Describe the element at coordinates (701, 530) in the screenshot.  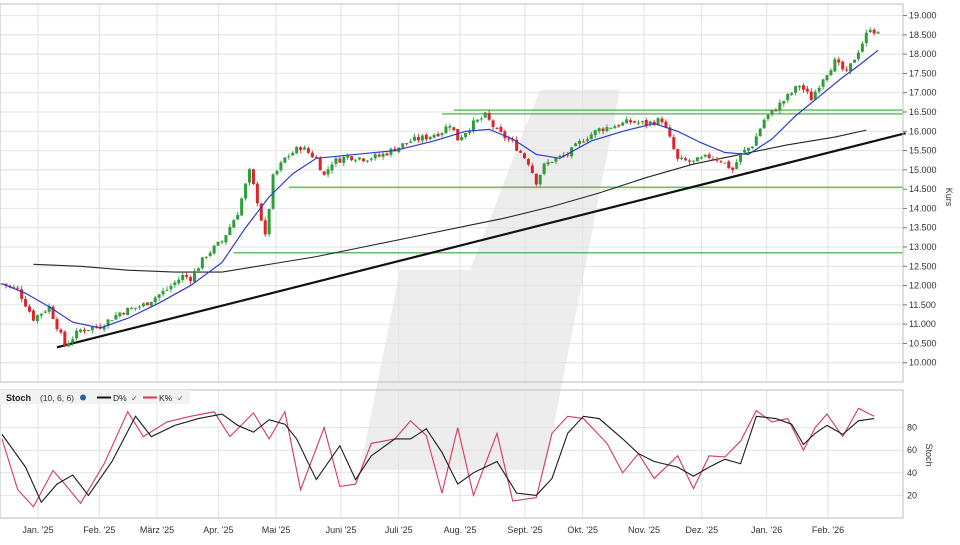
I see `x-tick-label: Dez. '25` at that location.